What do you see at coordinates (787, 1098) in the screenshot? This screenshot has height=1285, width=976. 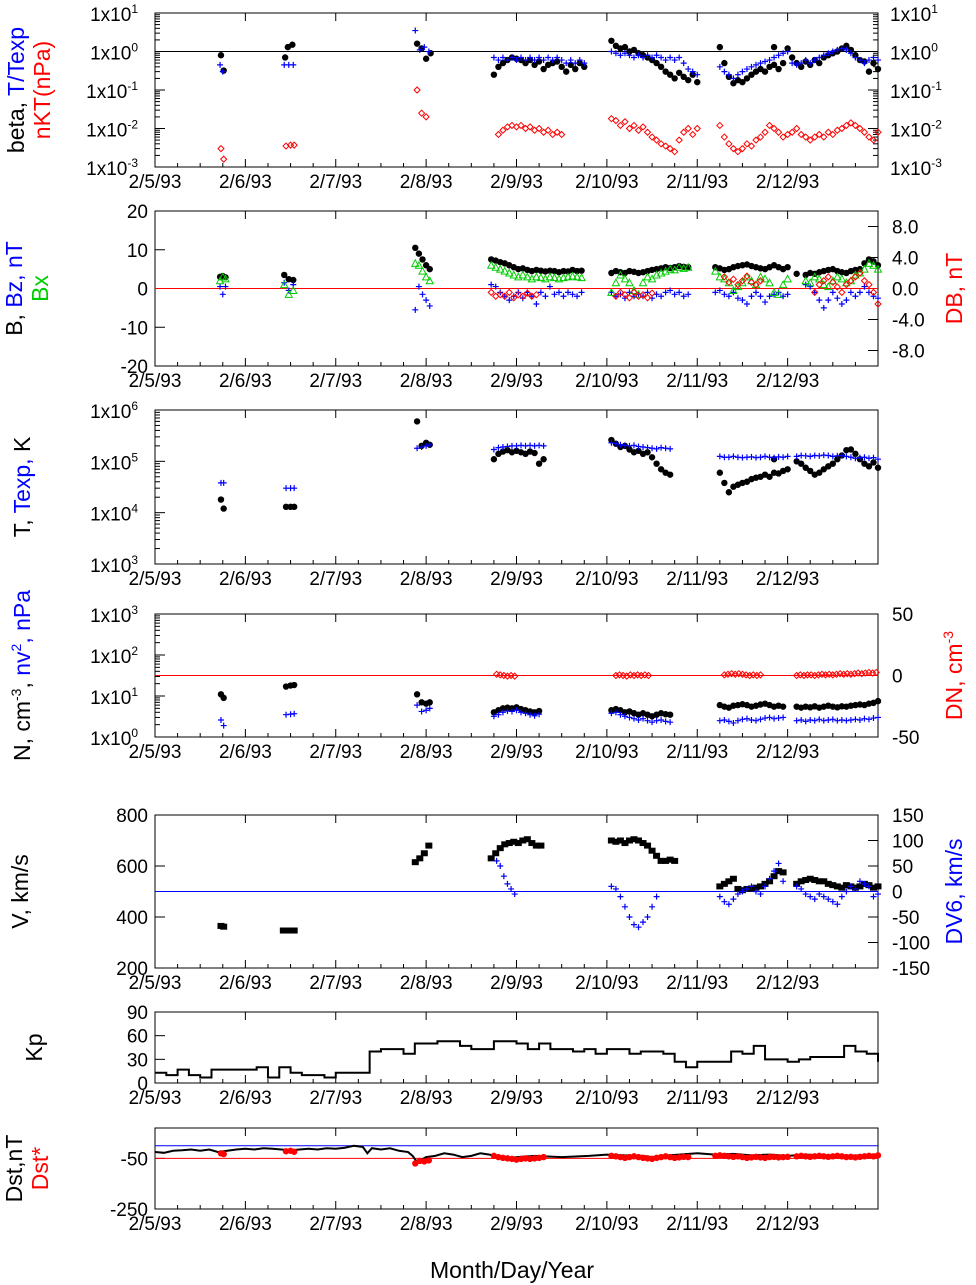 I see `kp-xtick-label: 2/12/93` at bounding box center [787, 1098].